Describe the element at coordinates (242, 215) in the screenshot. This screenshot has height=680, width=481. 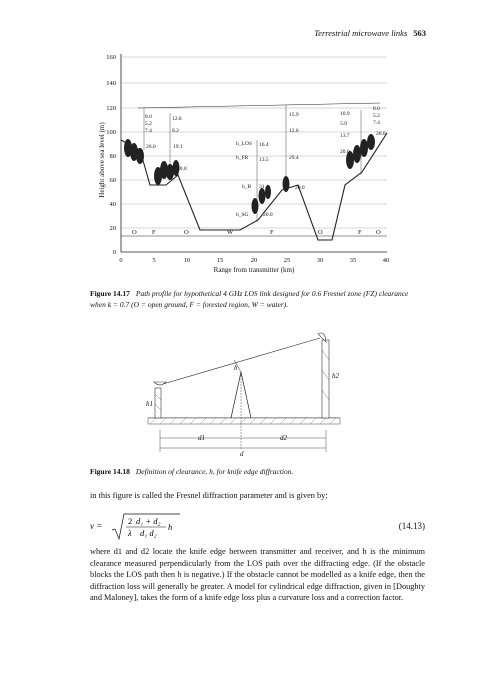
I see `annotation: h_SG` at that location.